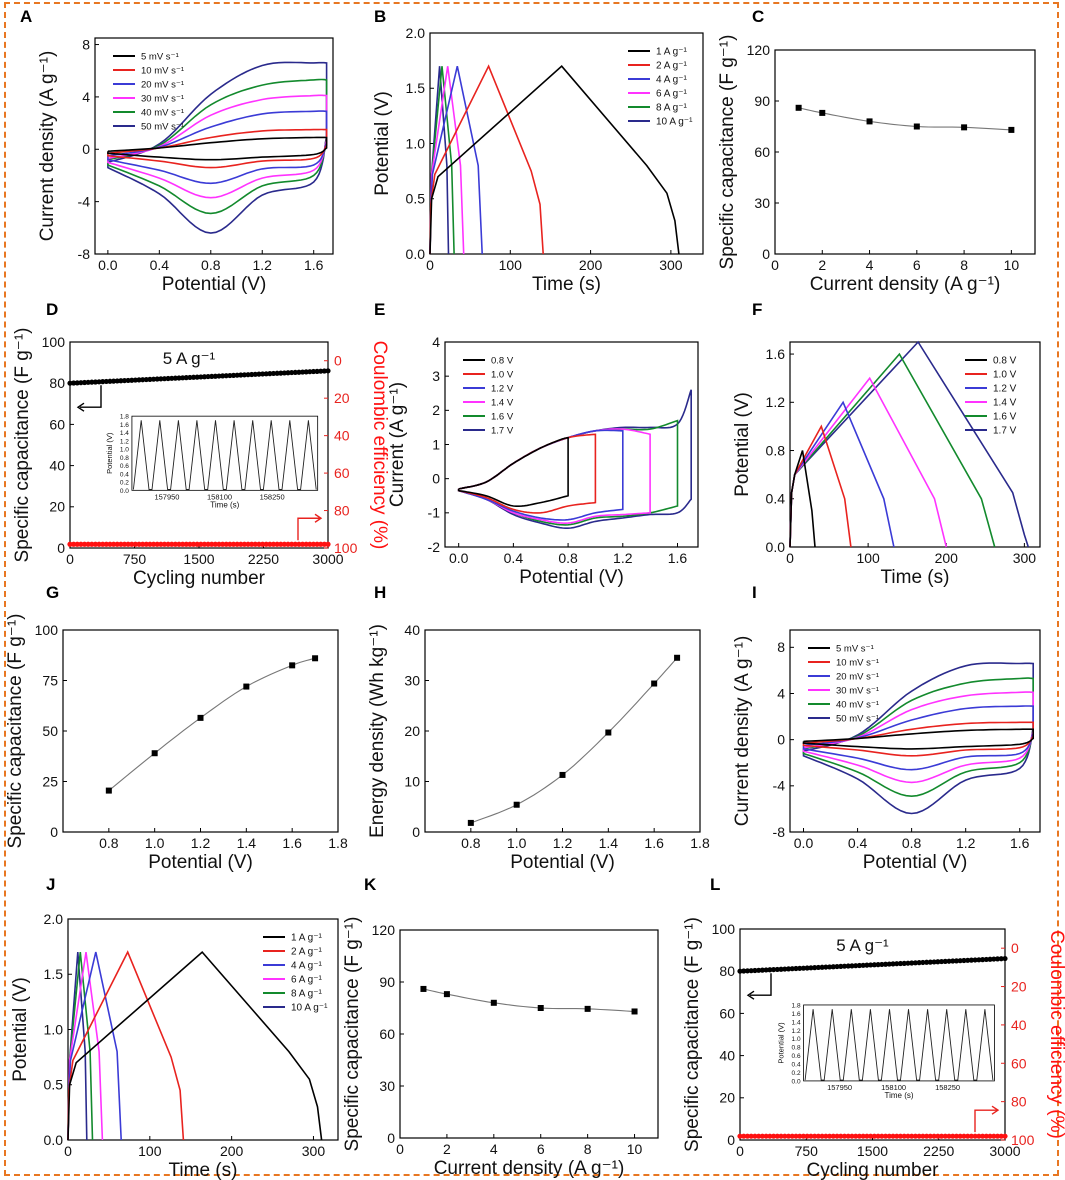 The image size is (1065, 1180). I want to click on legend-entry: 50 mV s⁻¹, so click(162, 126).